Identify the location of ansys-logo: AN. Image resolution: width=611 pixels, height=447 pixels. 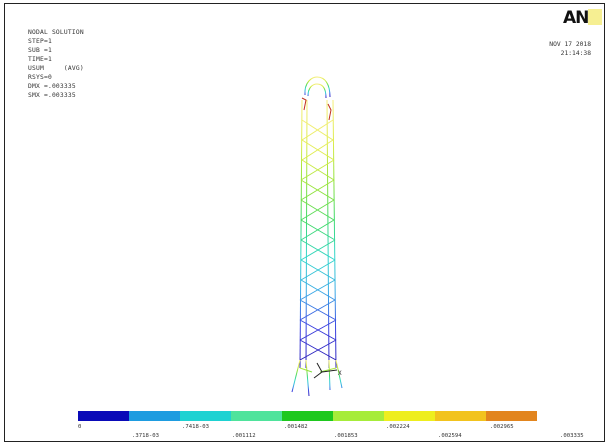
(576, 18).